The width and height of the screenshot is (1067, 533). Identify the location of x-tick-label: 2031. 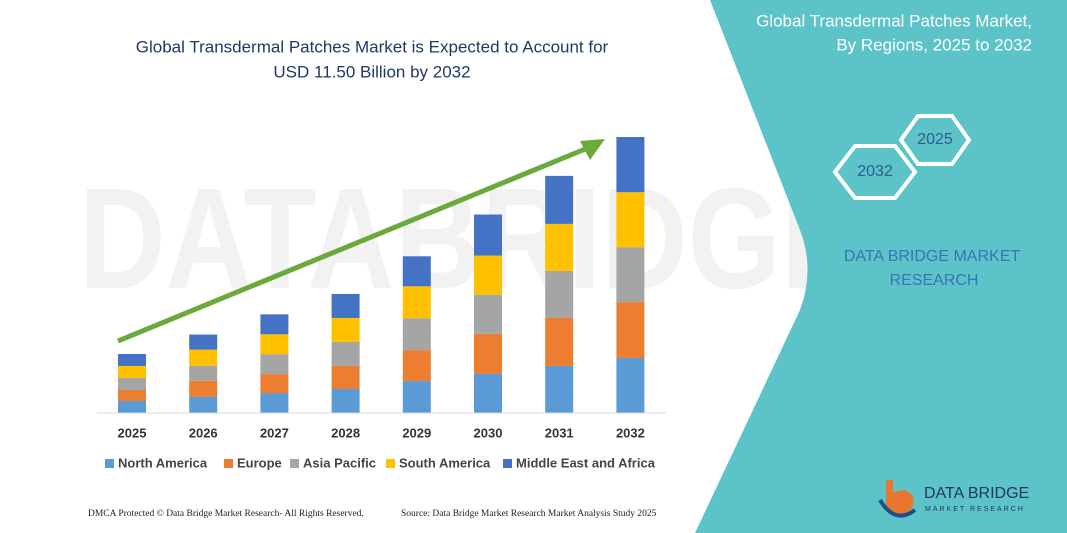
(559, 432).